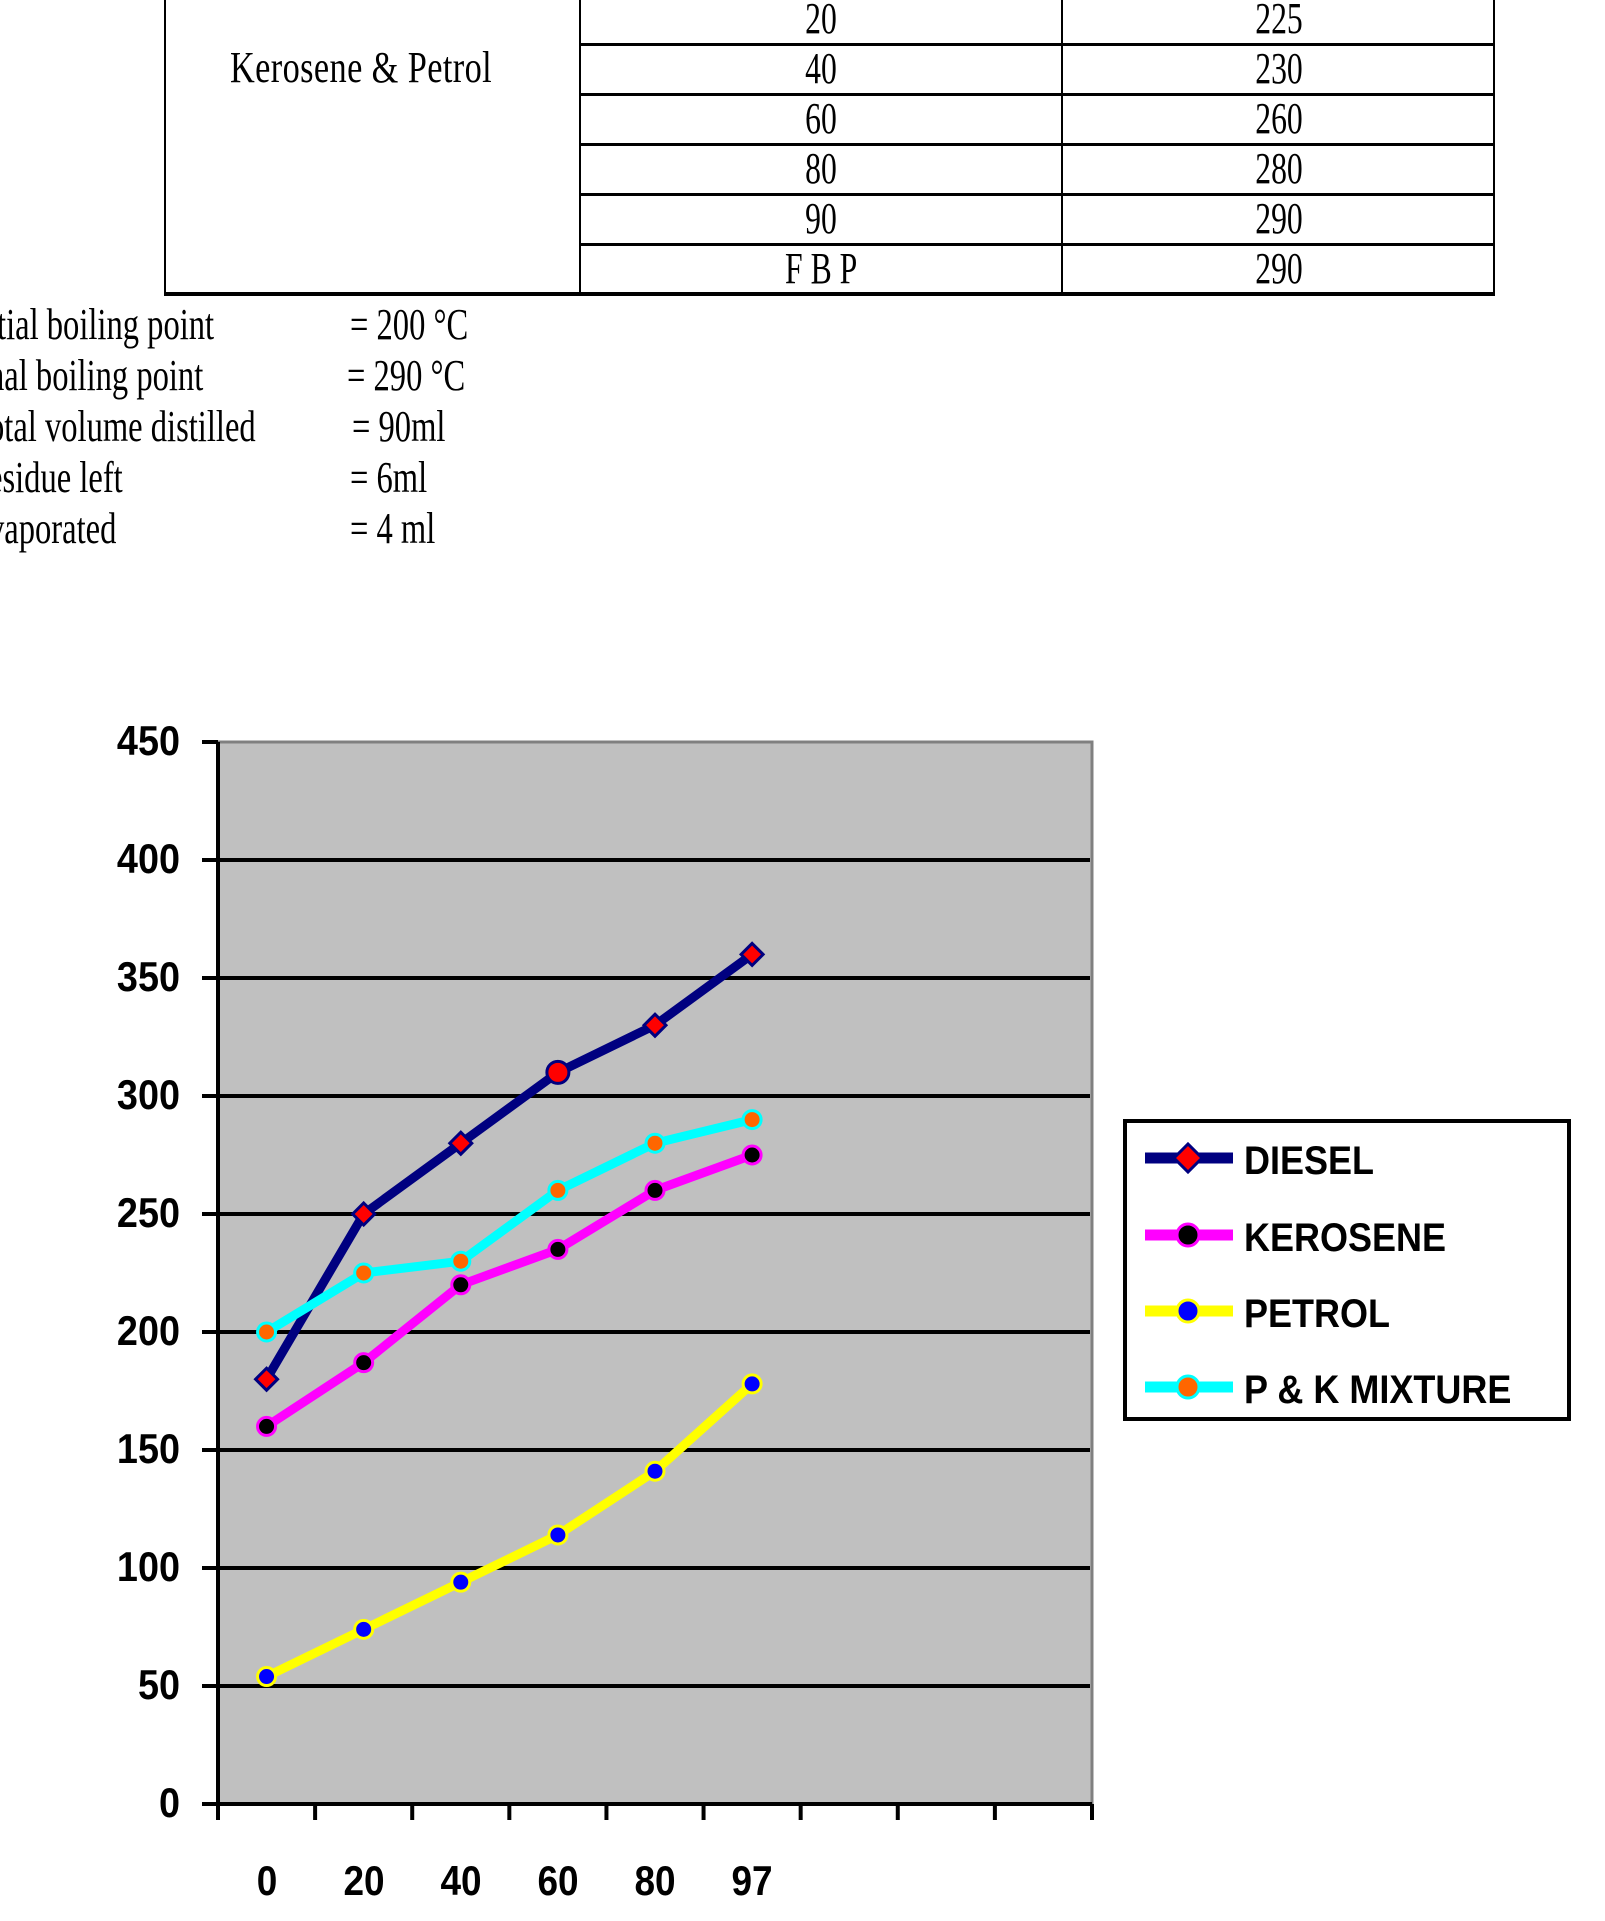  I want to click on volume-cell: 90, so click(821, 219).